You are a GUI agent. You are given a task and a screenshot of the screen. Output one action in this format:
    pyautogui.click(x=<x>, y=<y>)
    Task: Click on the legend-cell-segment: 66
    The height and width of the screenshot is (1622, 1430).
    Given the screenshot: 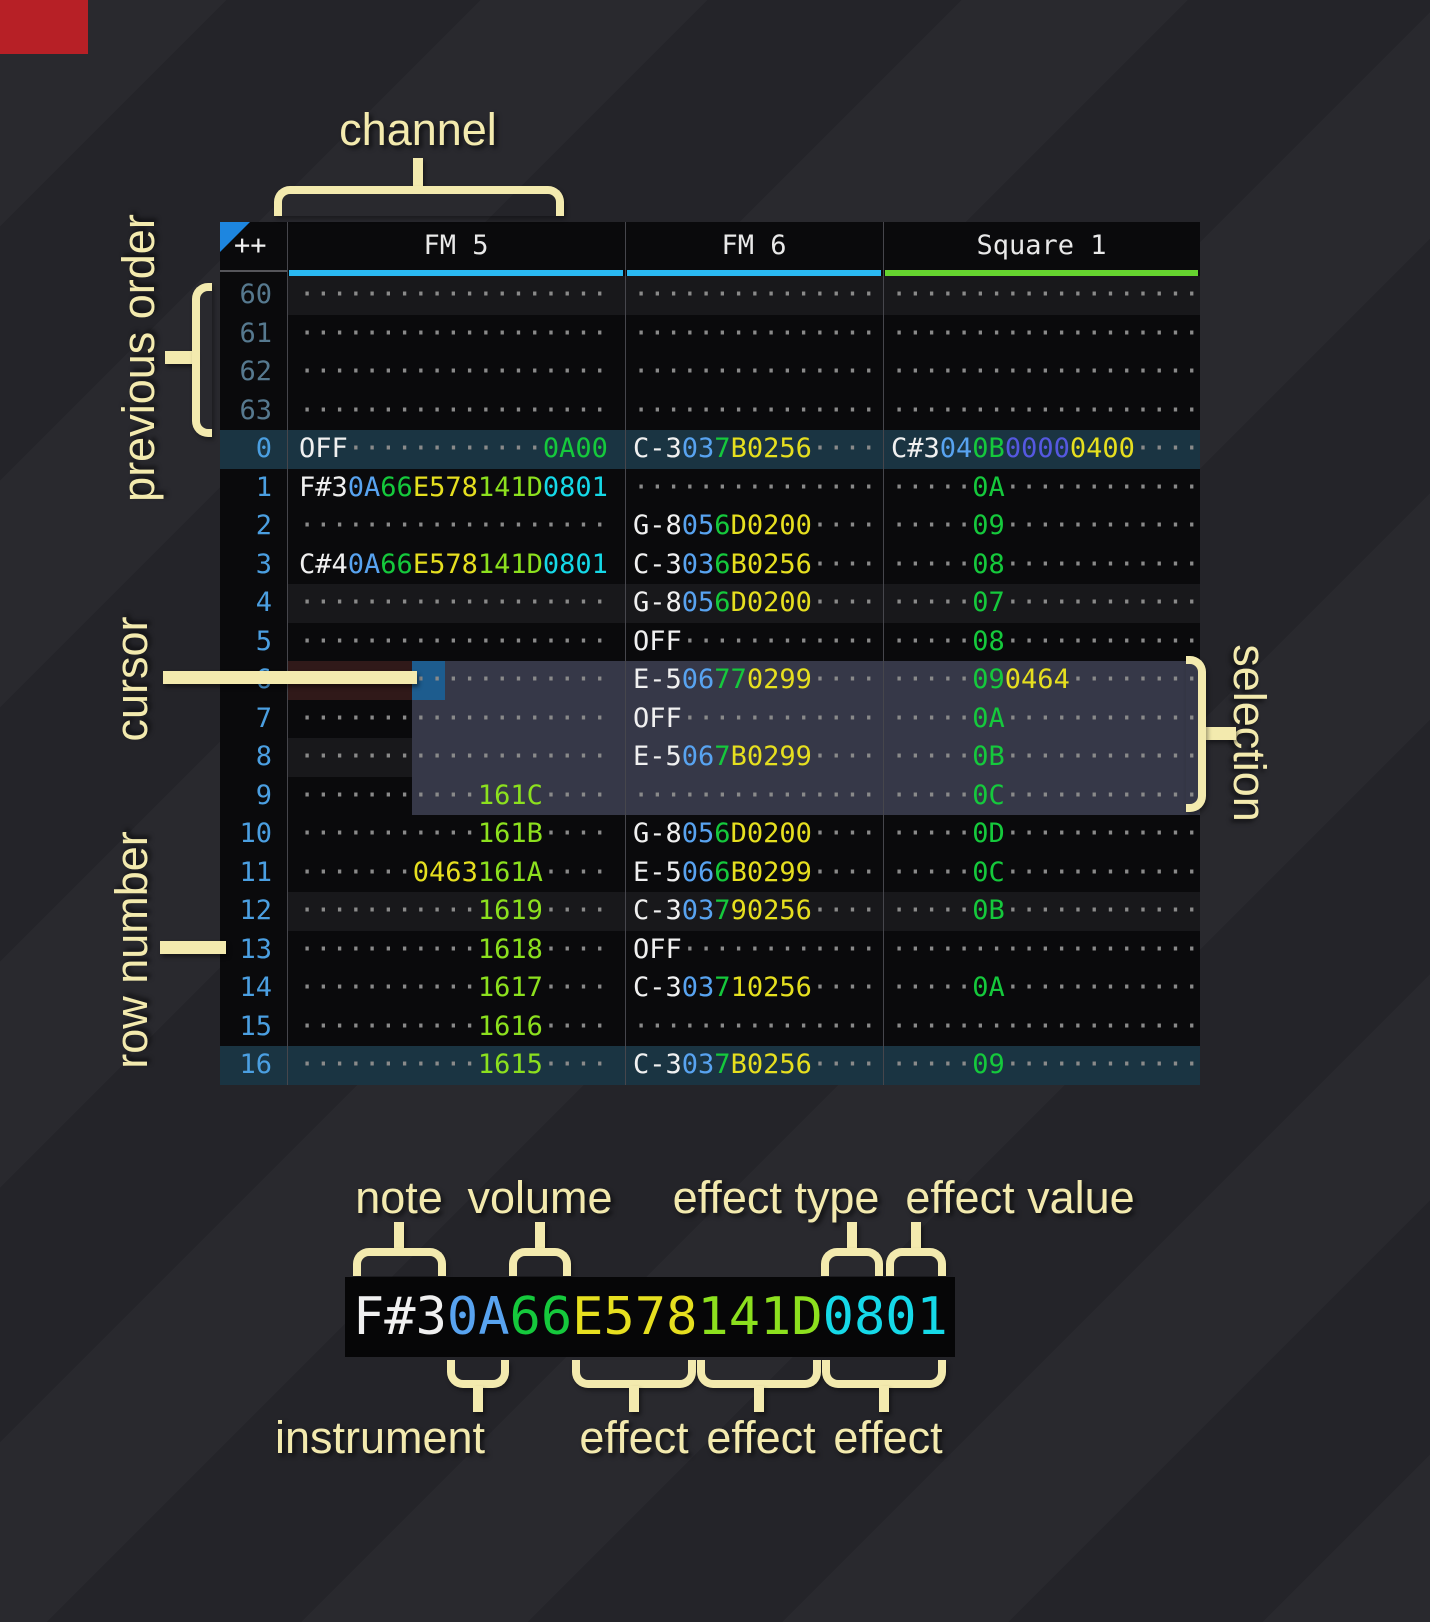 What is the action you would take?
    pyautogui.click(x=541, y=1317)
    